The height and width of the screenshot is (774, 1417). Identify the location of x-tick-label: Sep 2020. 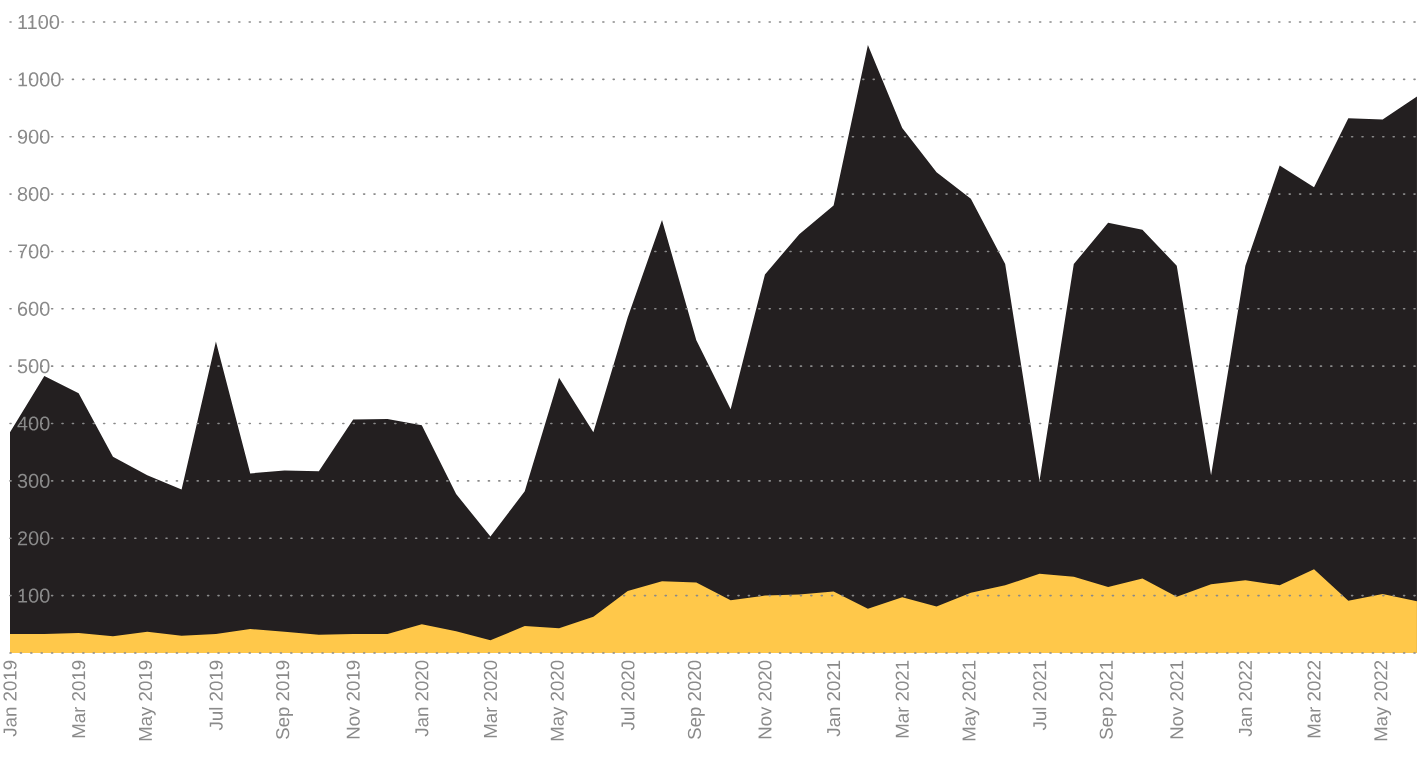
(696, 699).